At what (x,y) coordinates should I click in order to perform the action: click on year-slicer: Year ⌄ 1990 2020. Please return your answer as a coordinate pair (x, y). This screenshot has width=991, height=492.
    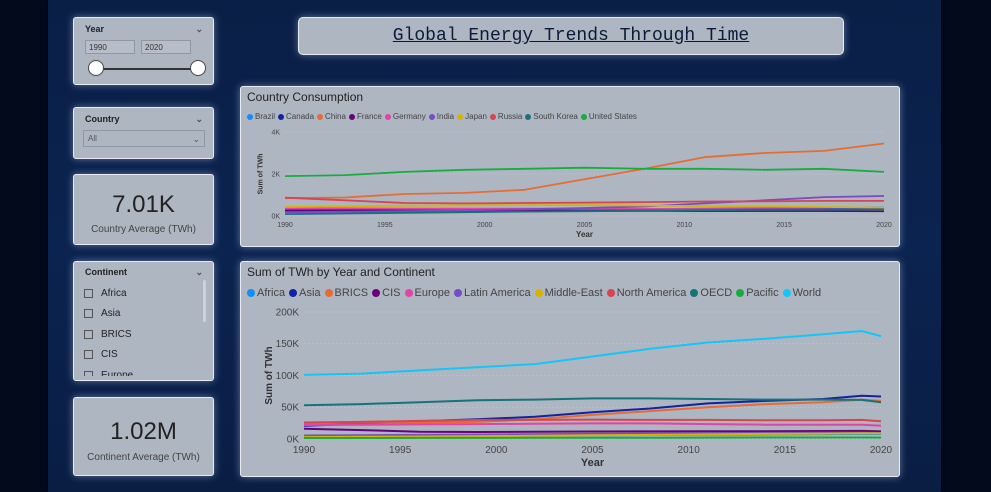
    Looking at the image, I should click on (143, 51).